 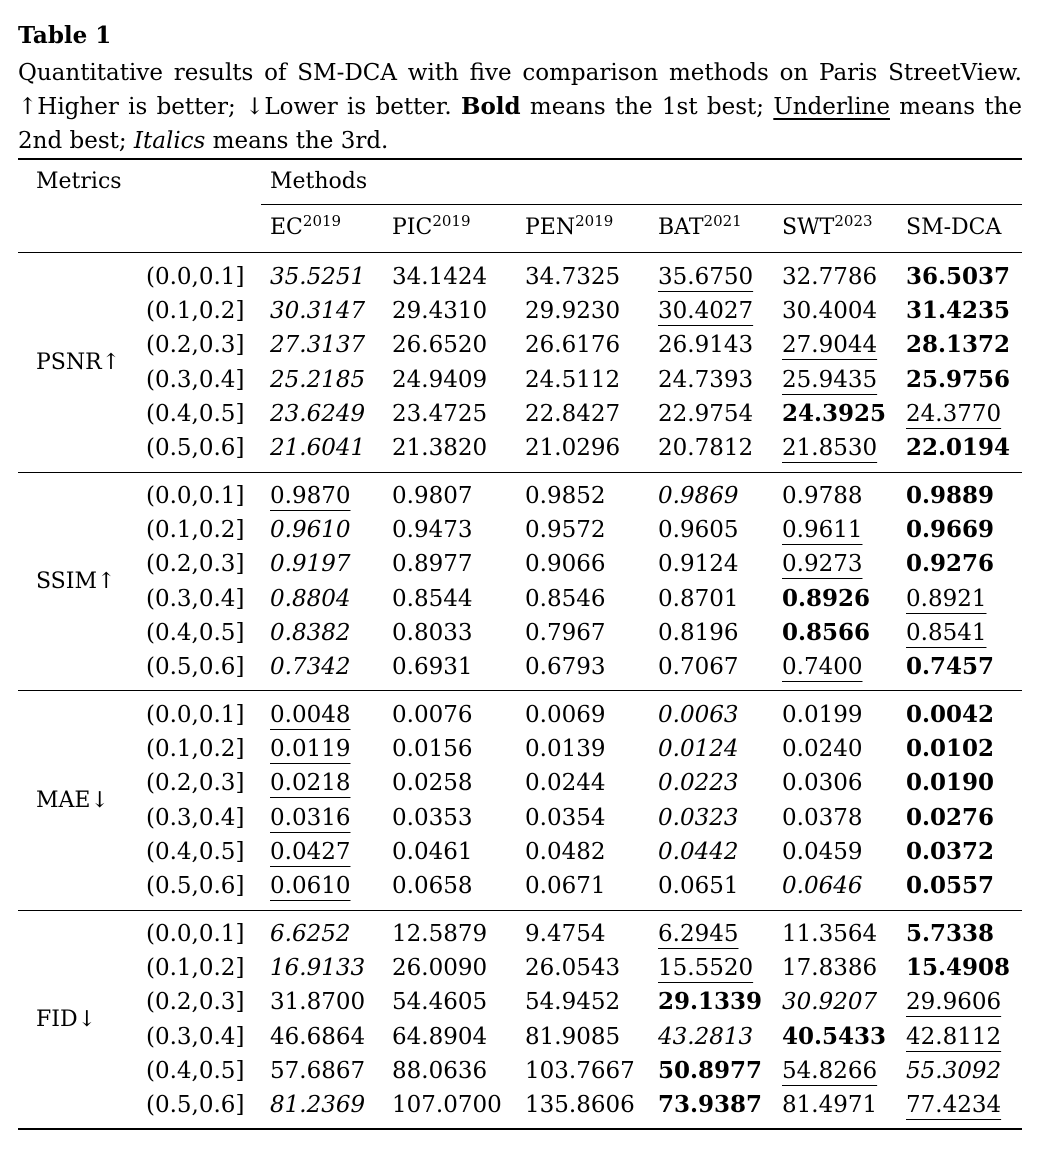 What do you see at coordinates (706, 345) in the screenshot?
I see `value-cell: 26.9143` at bounding box center [706, 345].